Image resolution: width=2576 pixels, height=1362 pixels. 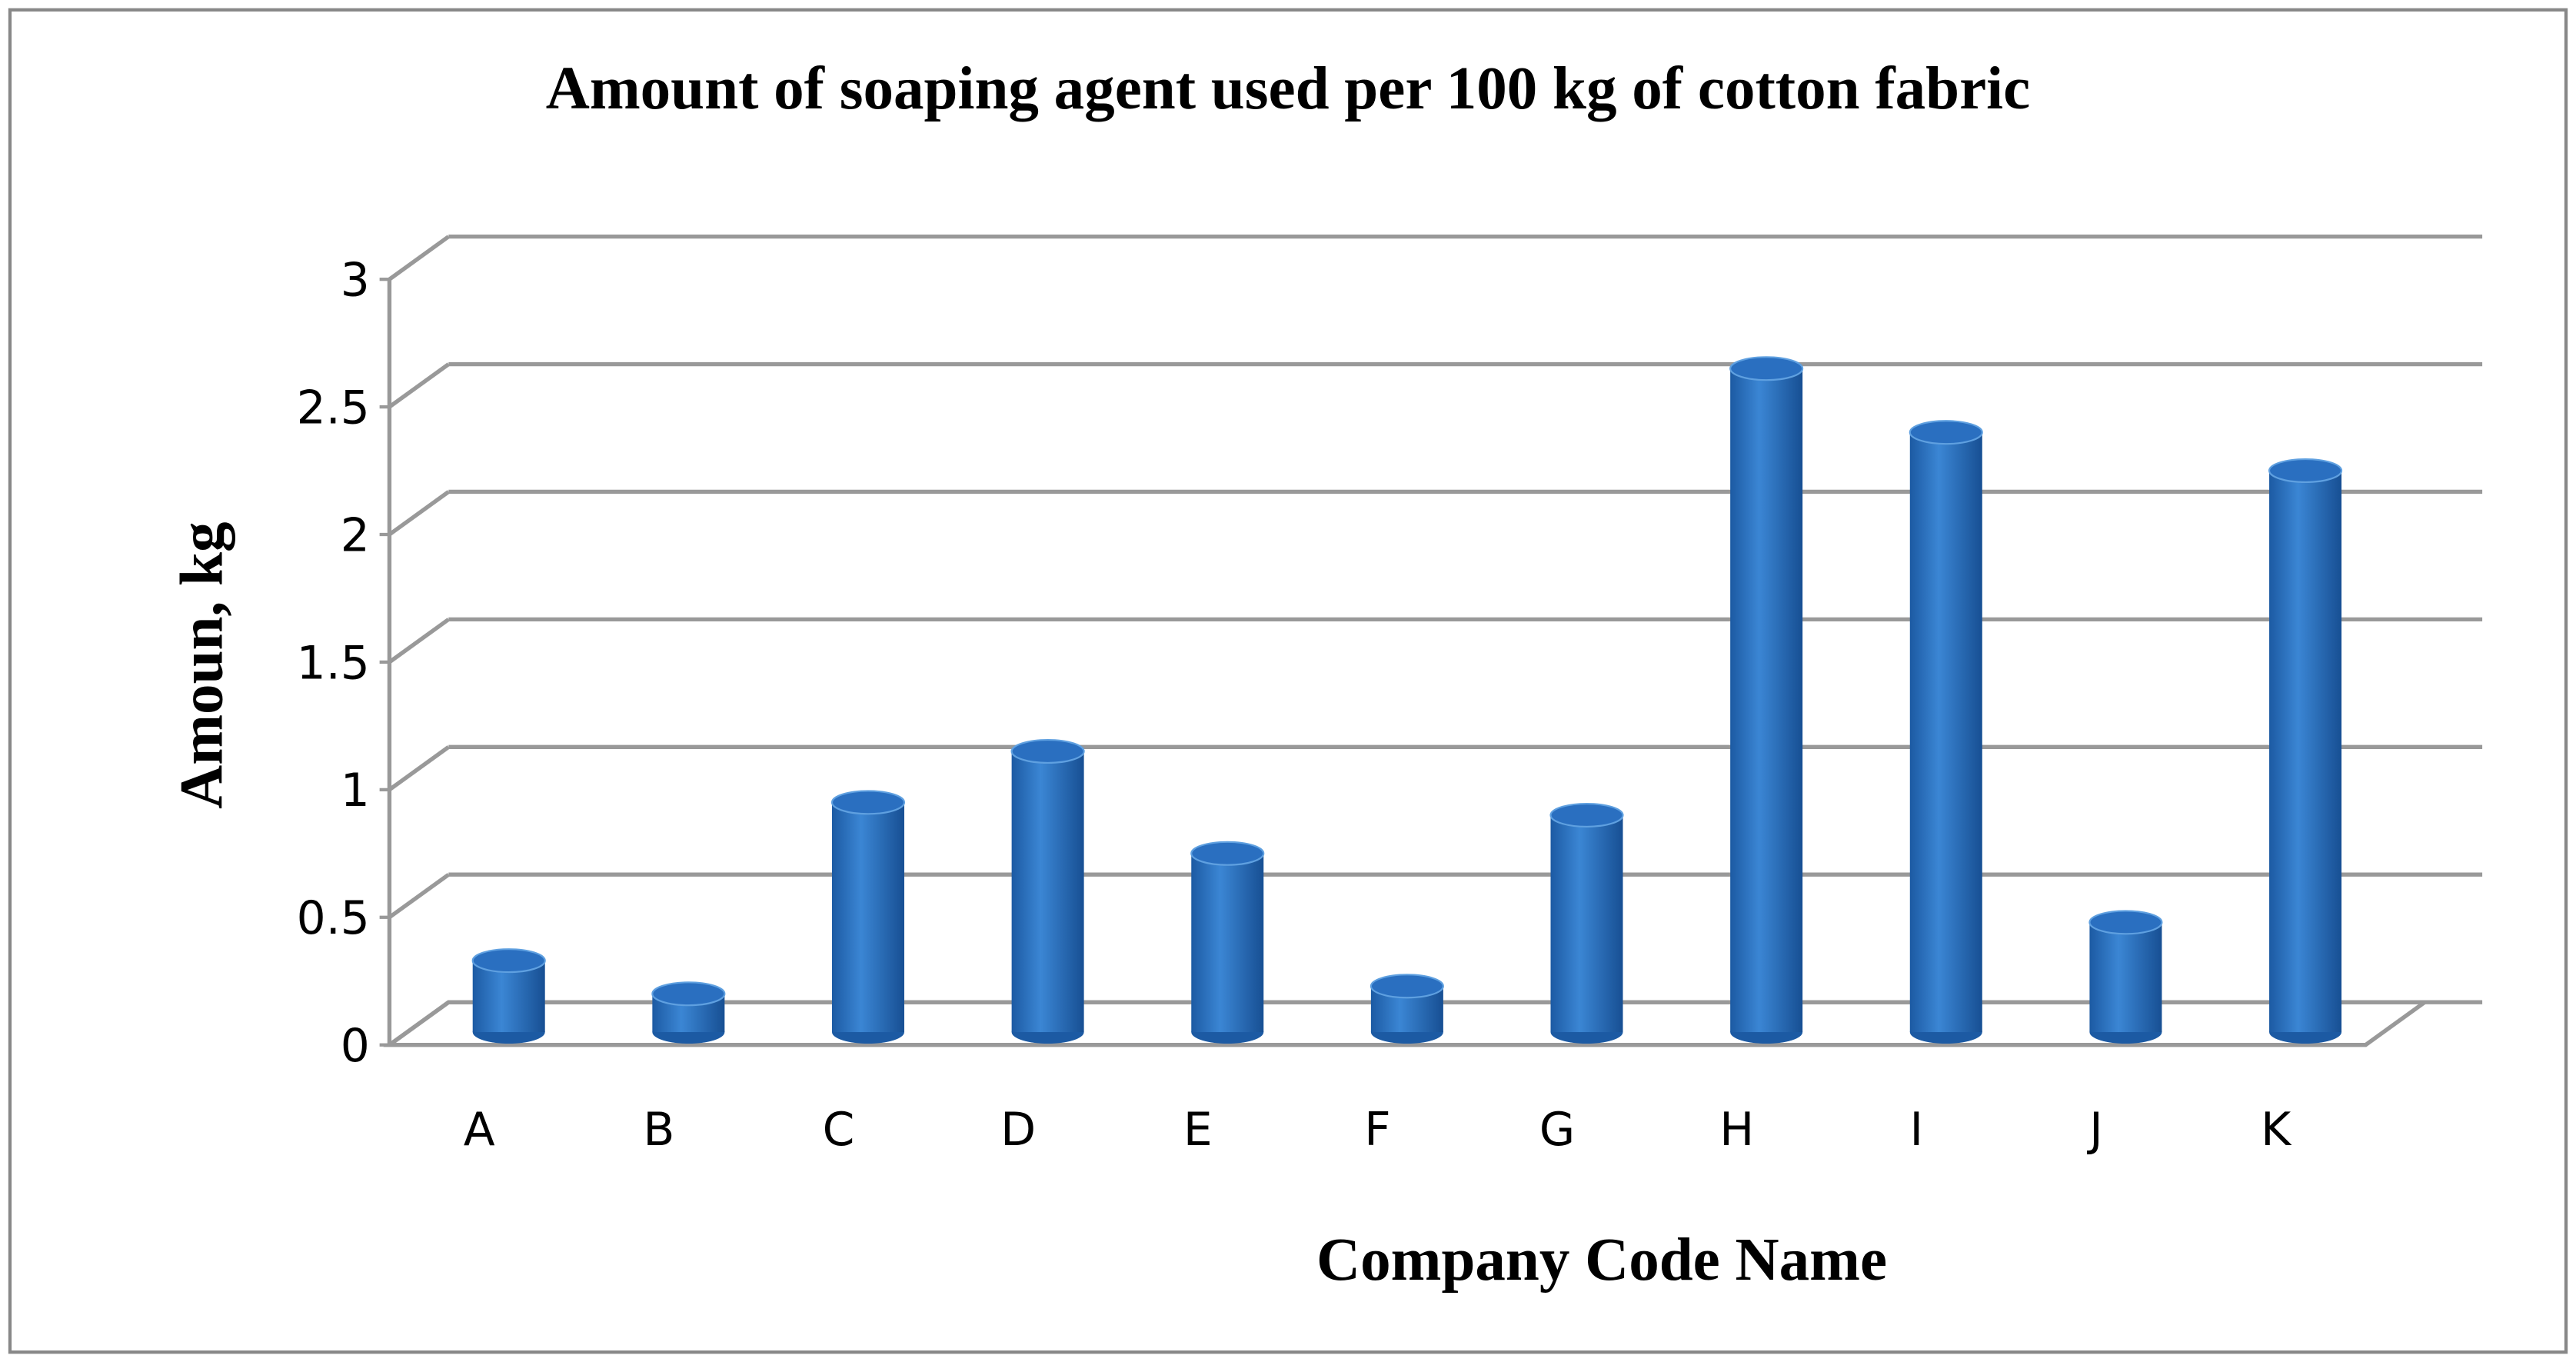 I want to click on y-tick-label: 3, so click(x=355, y=281).